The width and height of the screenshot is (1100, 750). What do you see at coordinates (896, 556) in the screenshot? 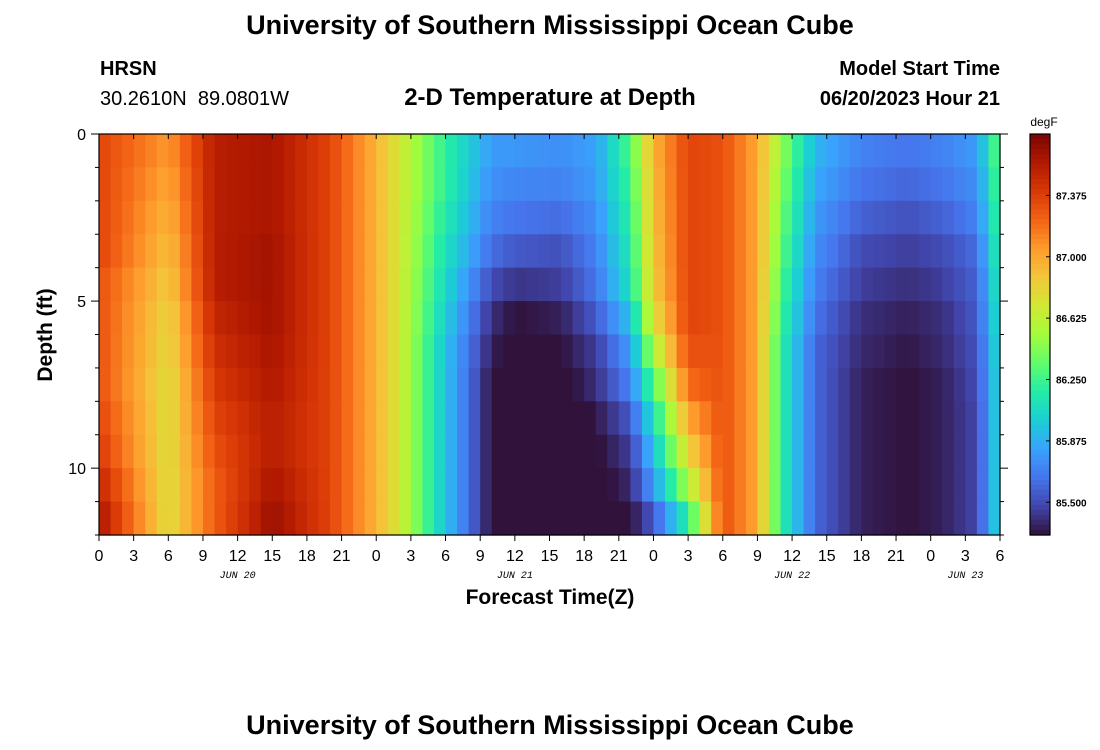
I see `x-tick-label: 21` at bounding box center [896, 556].